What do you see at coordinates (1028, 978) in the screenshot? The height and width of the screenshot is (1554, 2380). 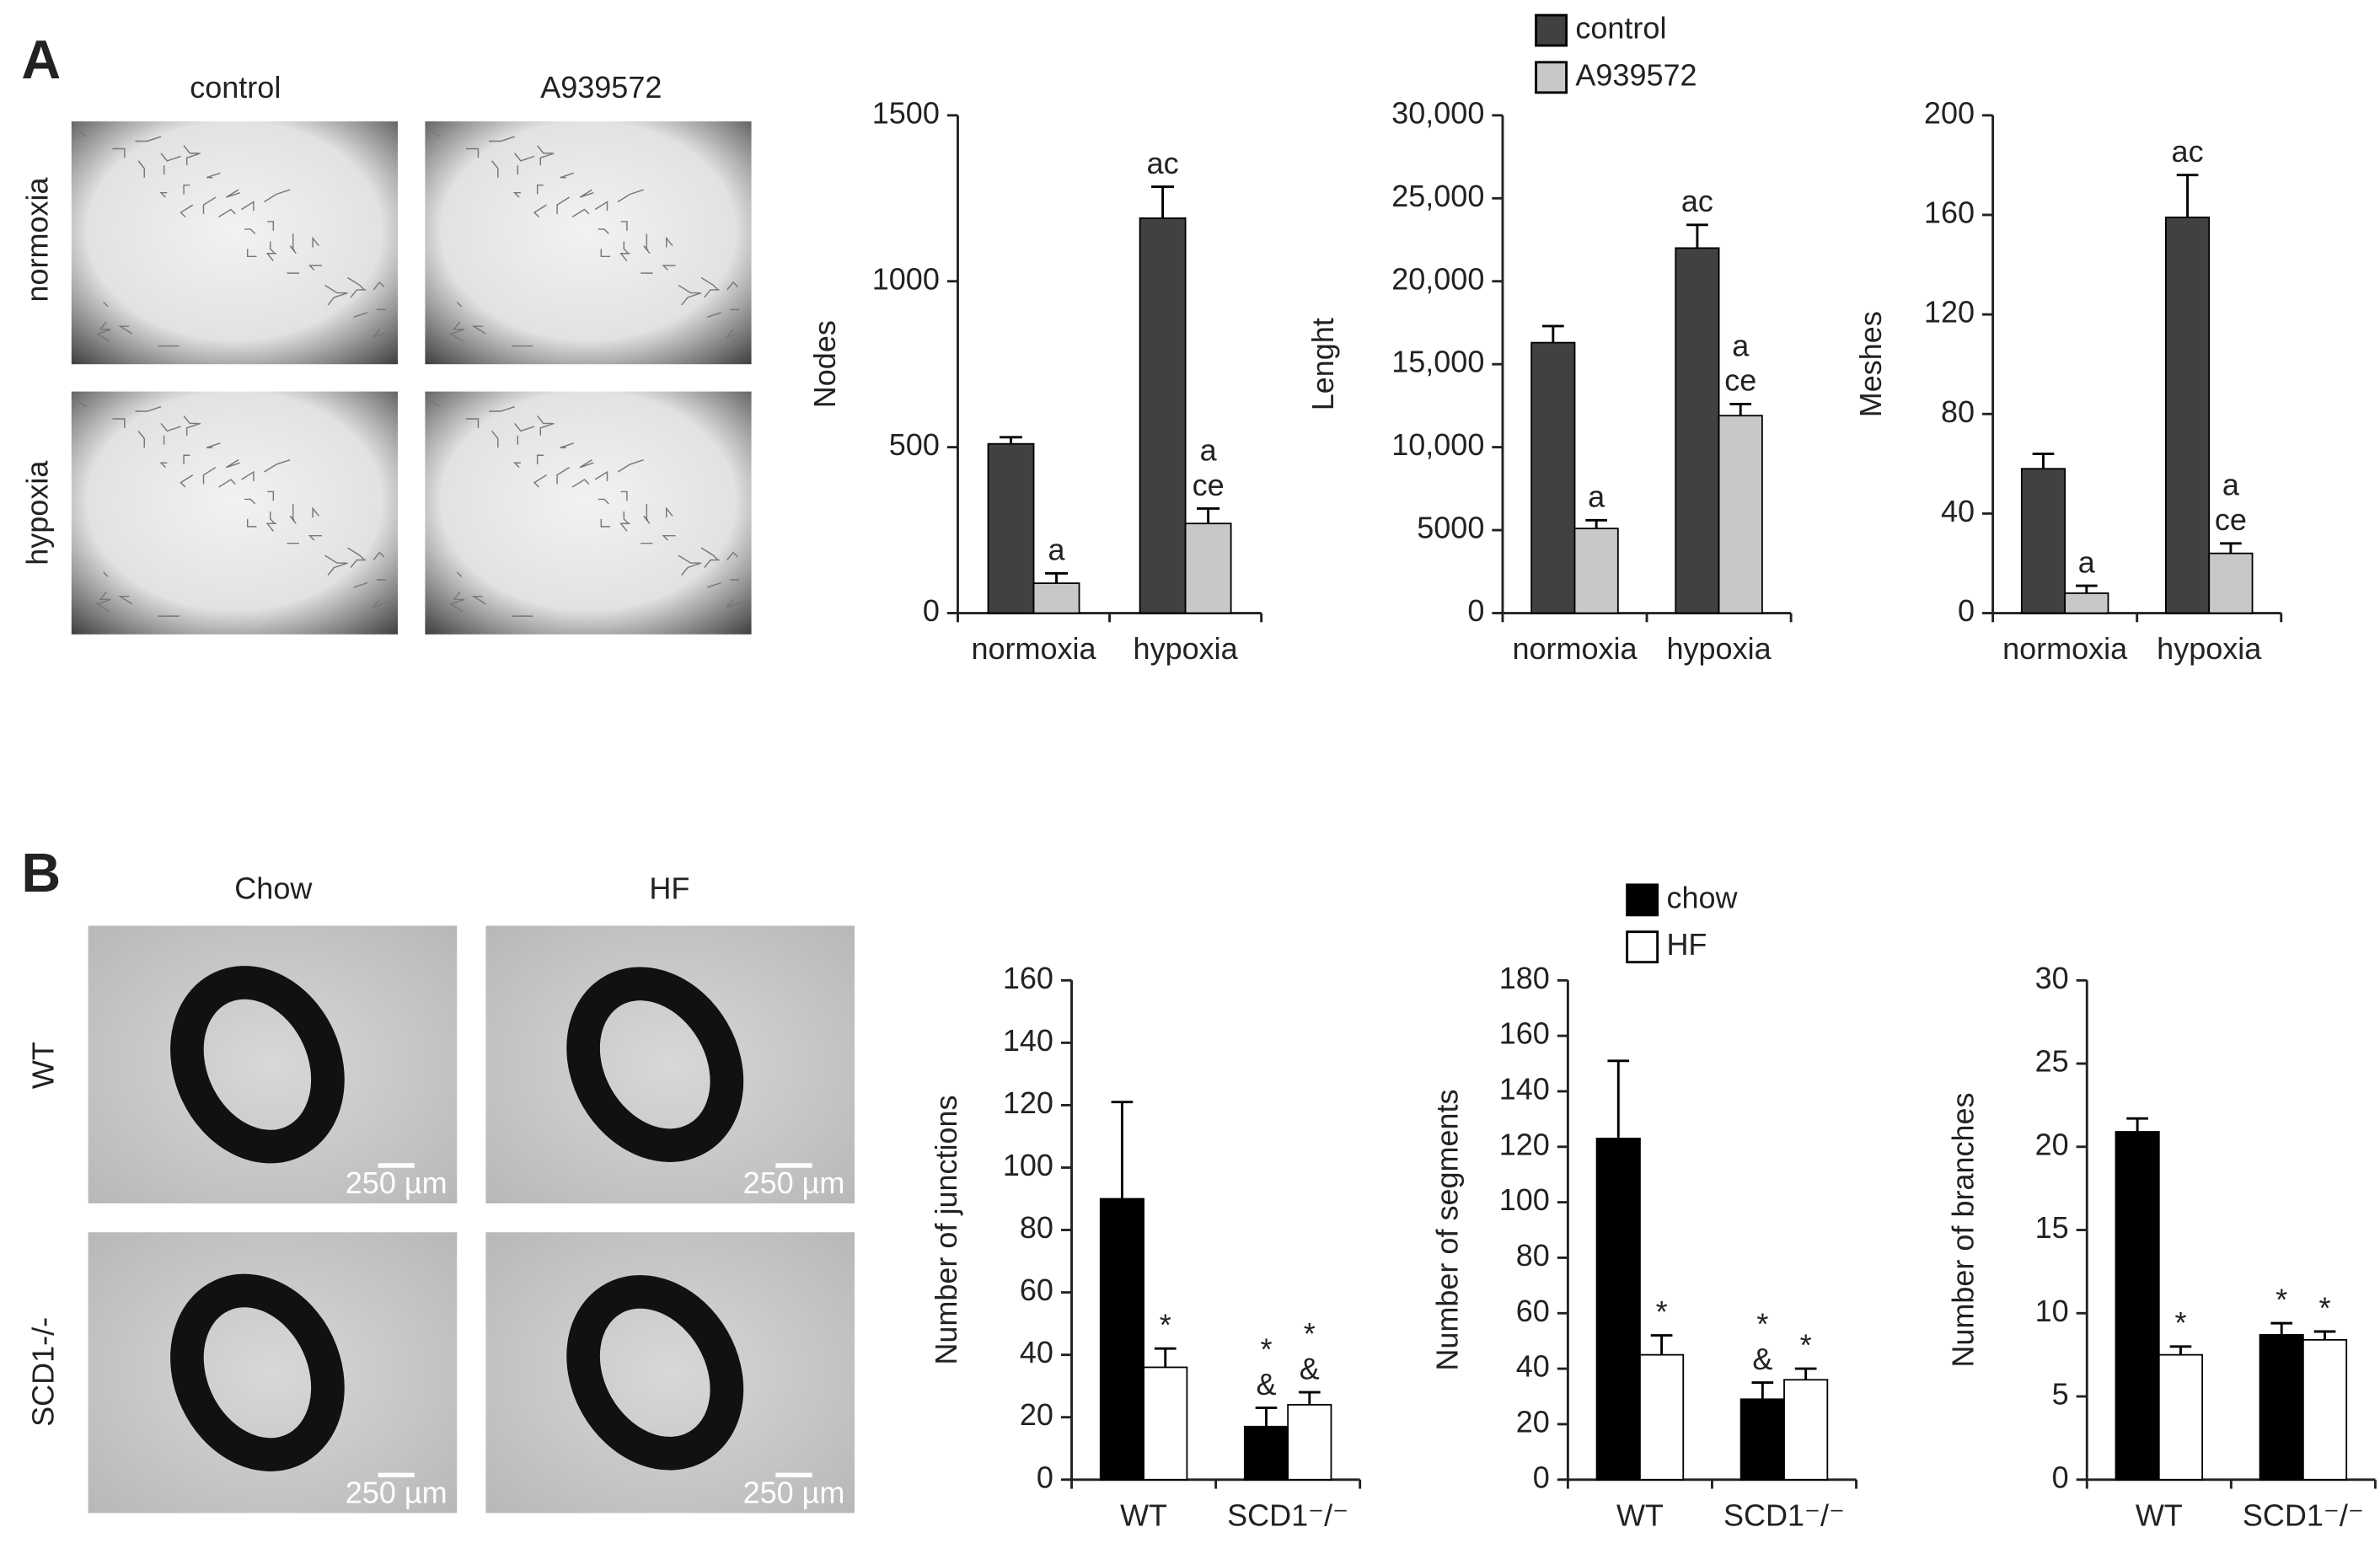 I see `y-tick-label: 160` at bounding box center [1028, 978].